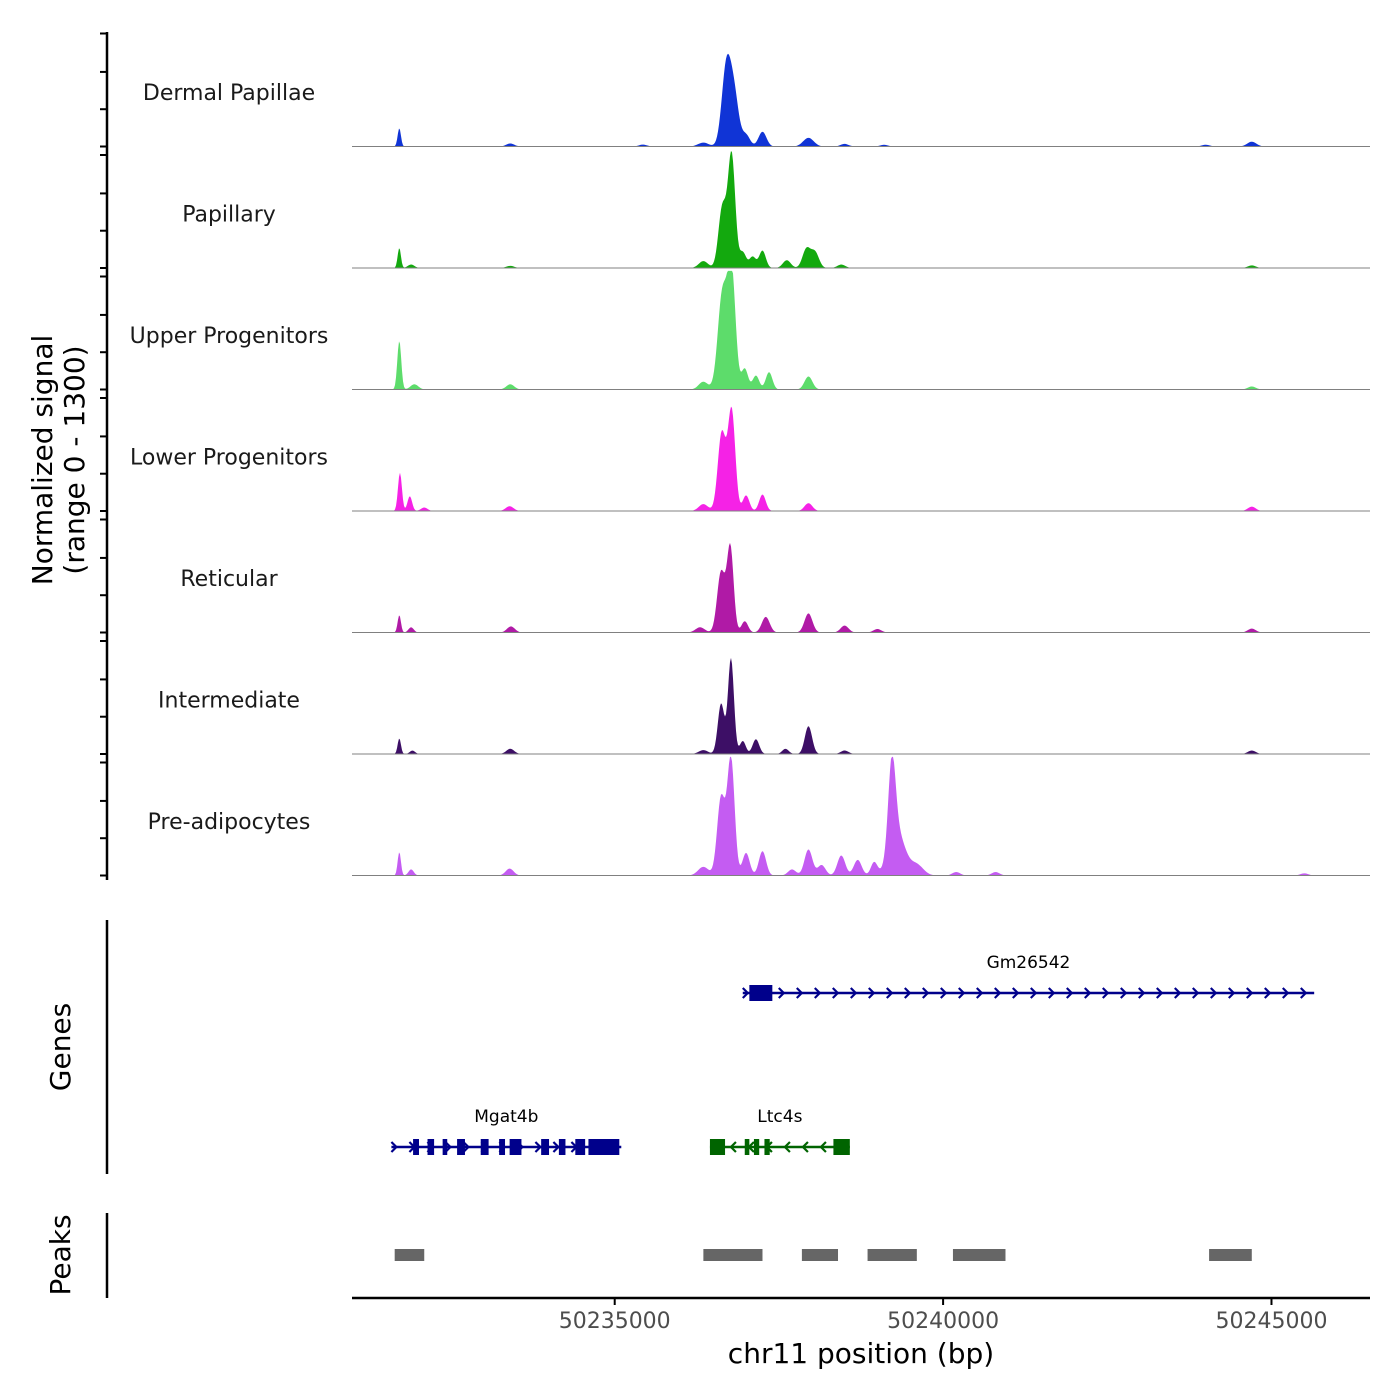 This screenshot has width=1400, height=1400. I want to click on x-tick-label: 50245000, so click(1271, 1321).